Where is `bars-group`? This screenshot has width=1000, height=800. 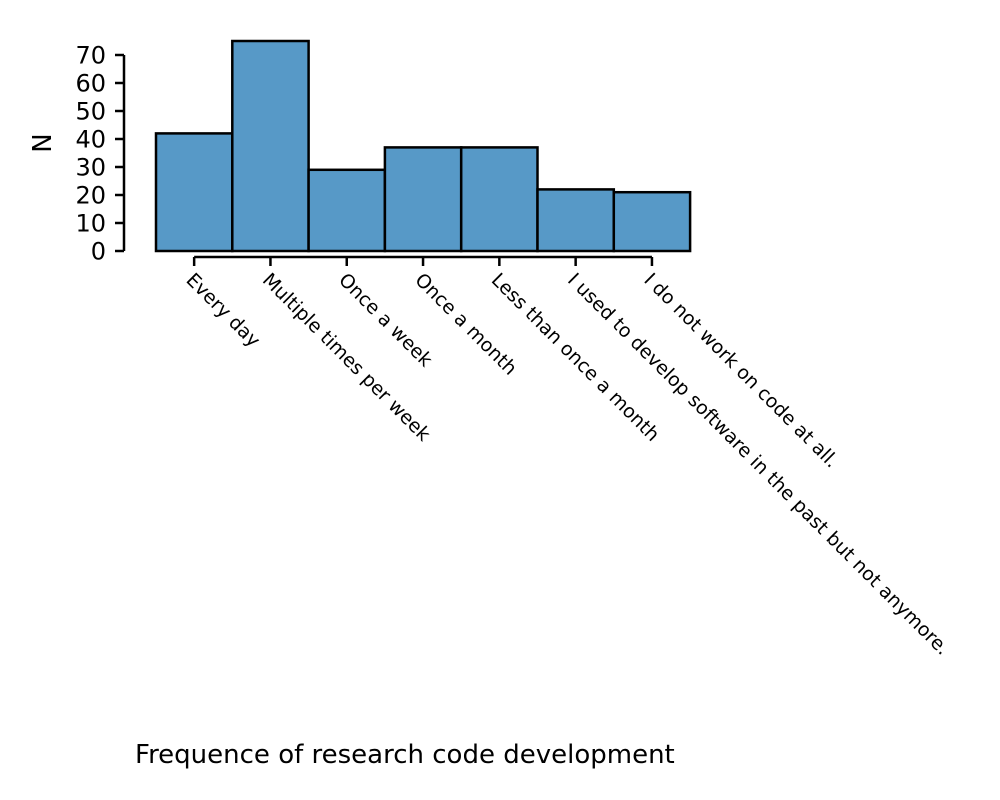
bars-group is located at coordinates (423, 146).